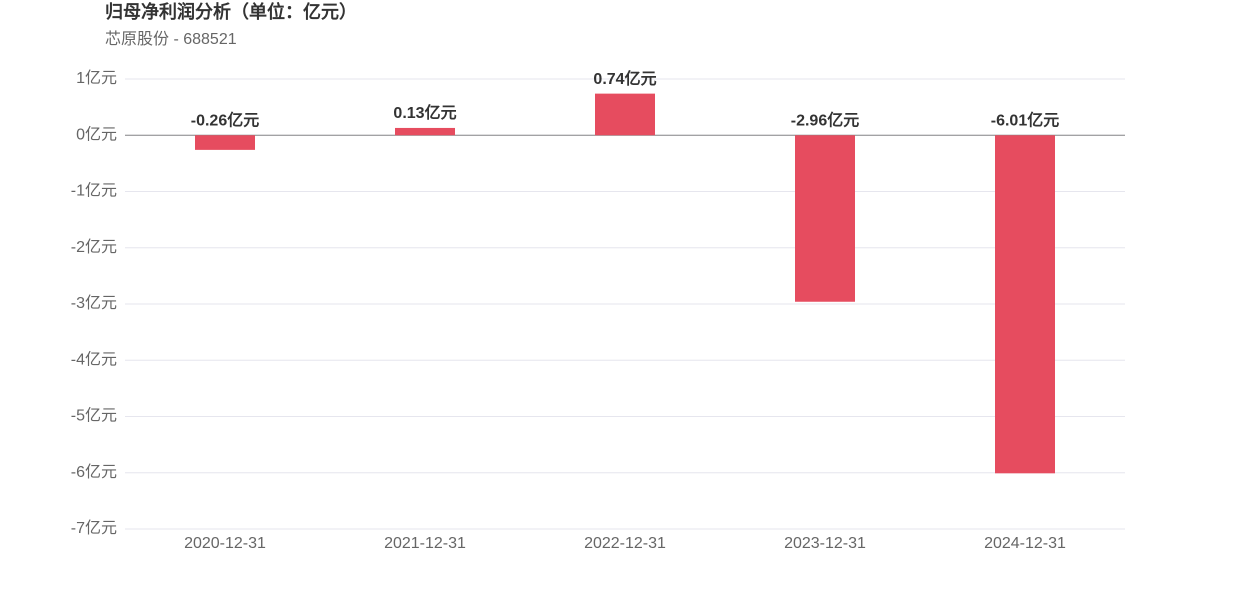 The width and height of the screenshot is (1250, 600). I want to click on x-tick-label: 2022-12-31, so click(625, 543).